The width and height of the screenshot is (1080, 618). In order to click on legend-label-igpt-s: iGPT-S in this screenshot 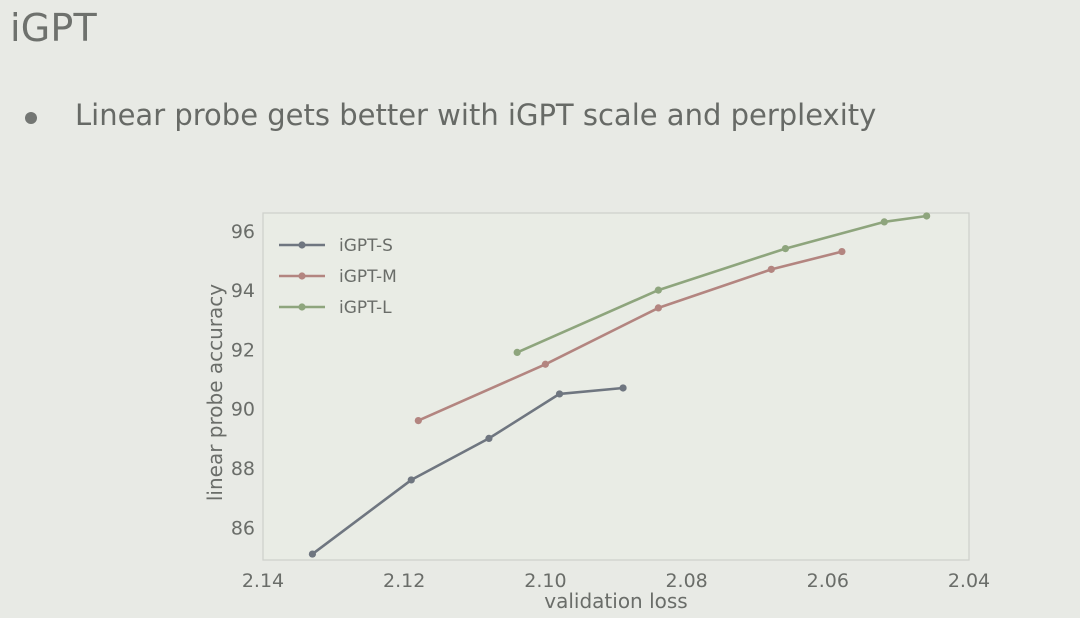, I will do `click(366, 246)`.